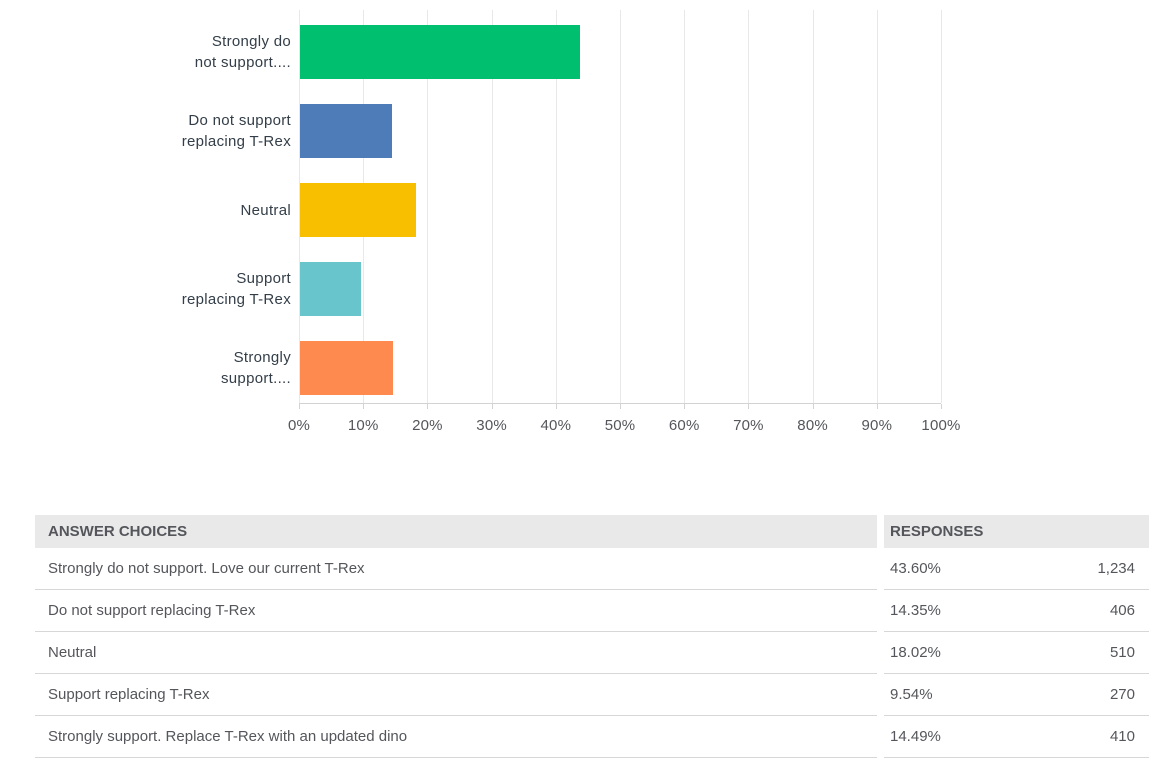 The height and width of the screenshot is (758, 1171). I want to click on answer-cell: Neutral, so click(456, 653).